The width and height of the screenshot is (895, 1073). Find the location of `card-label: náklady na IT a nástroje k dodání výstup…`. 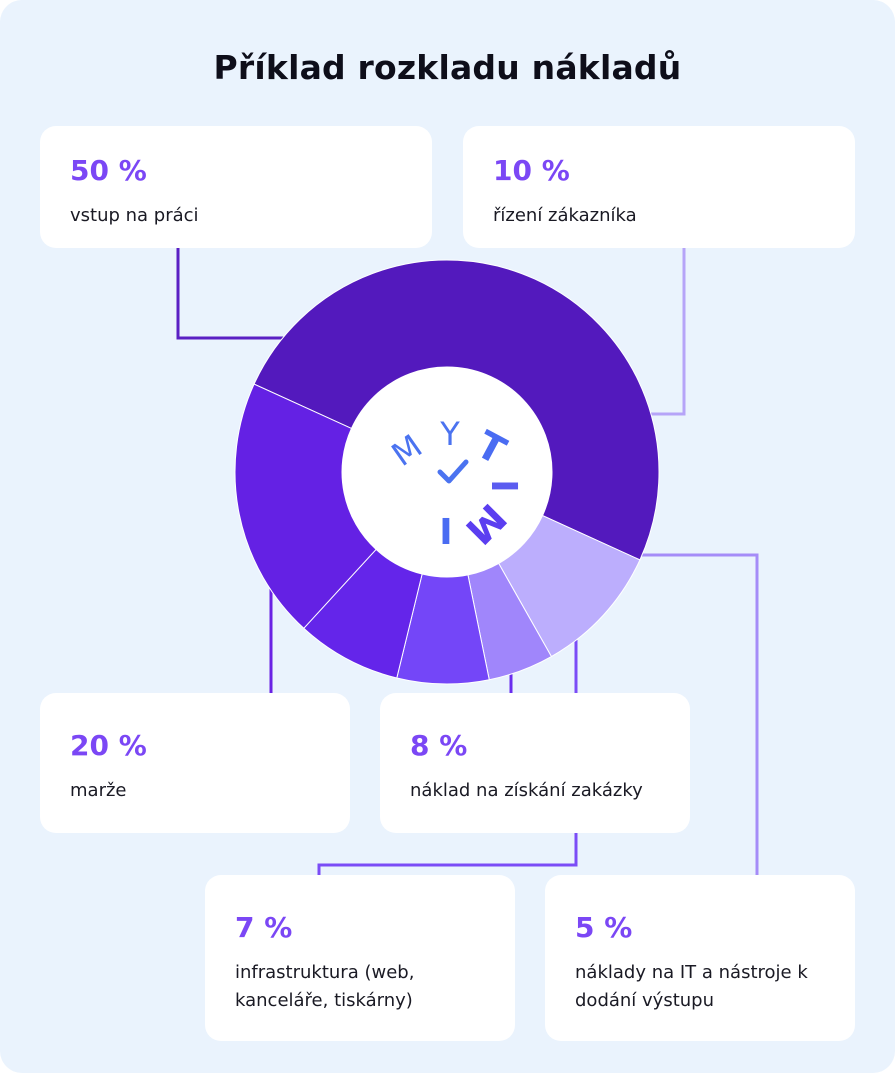

card-label: náklady na IT a nástroje k dodání výstup… is located at coordinates (691, 986).